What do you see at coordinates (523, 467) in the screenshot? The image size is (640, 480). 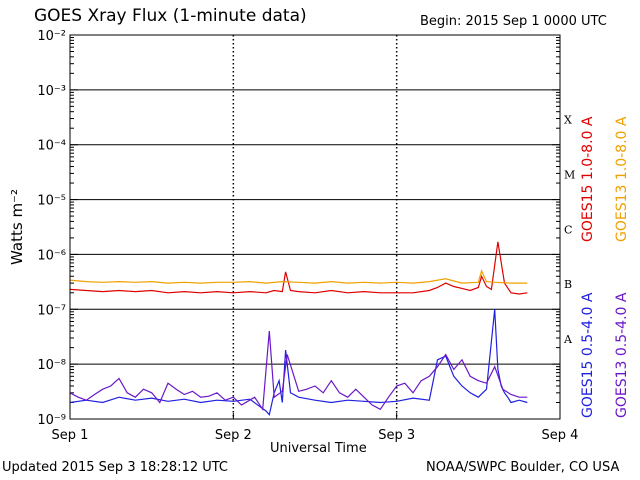 I see `credit-text: NOAA/SWPC Boulder, CO USA` at bounding box center [523, 467].